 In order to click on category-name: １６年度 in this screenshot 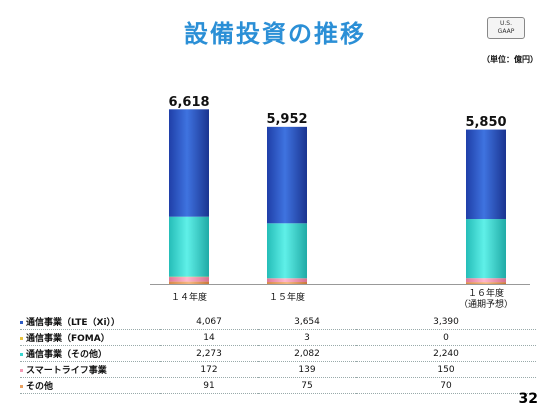, I will do `click(485, 294)`.